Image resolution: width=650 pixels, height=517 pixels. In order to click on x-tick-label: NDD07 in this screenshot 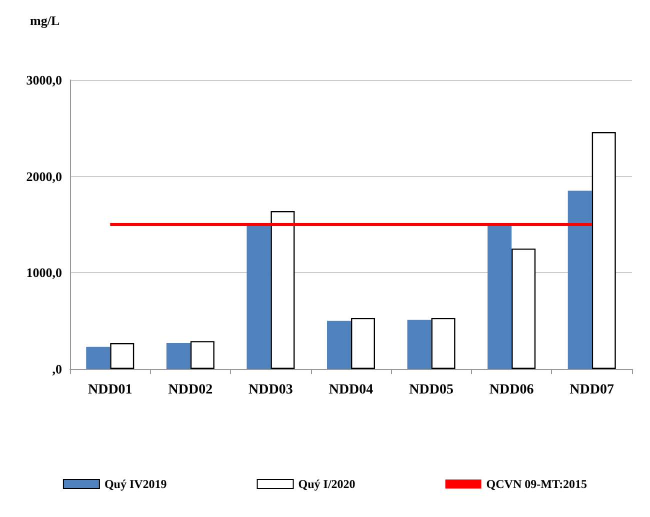, I will do `click(592, 390)`.